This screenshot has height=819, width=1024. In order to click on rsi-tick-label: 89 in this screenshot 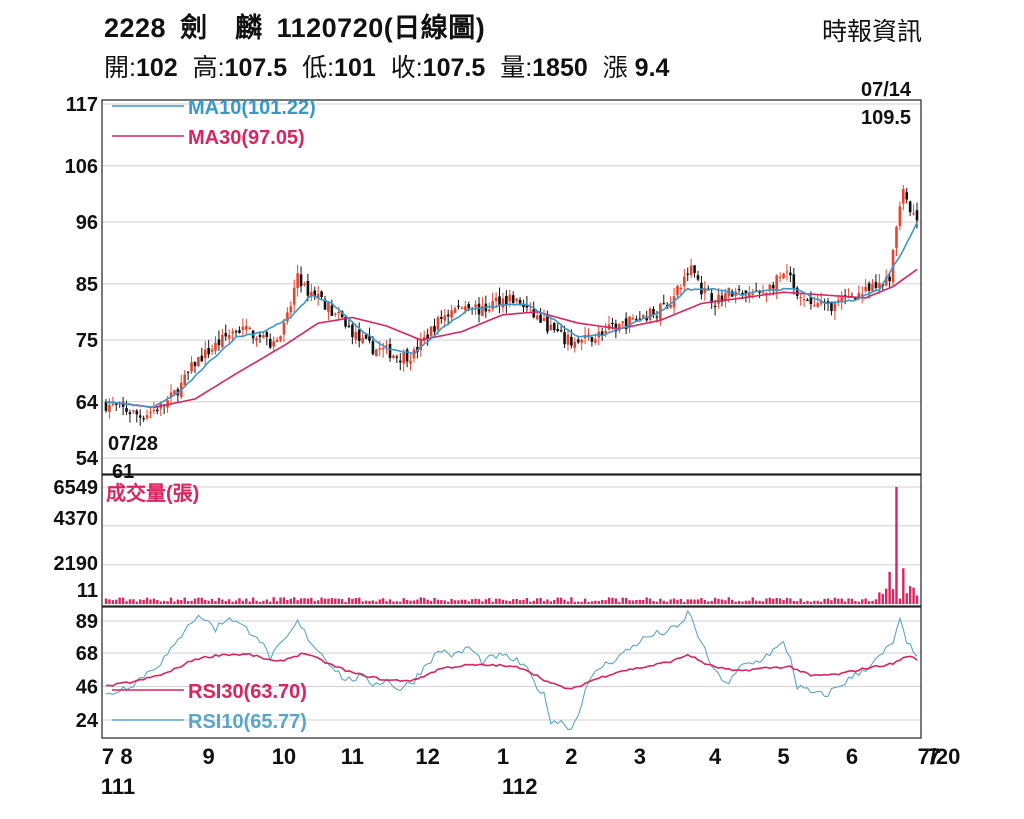, I will do `click(87, 622)`.